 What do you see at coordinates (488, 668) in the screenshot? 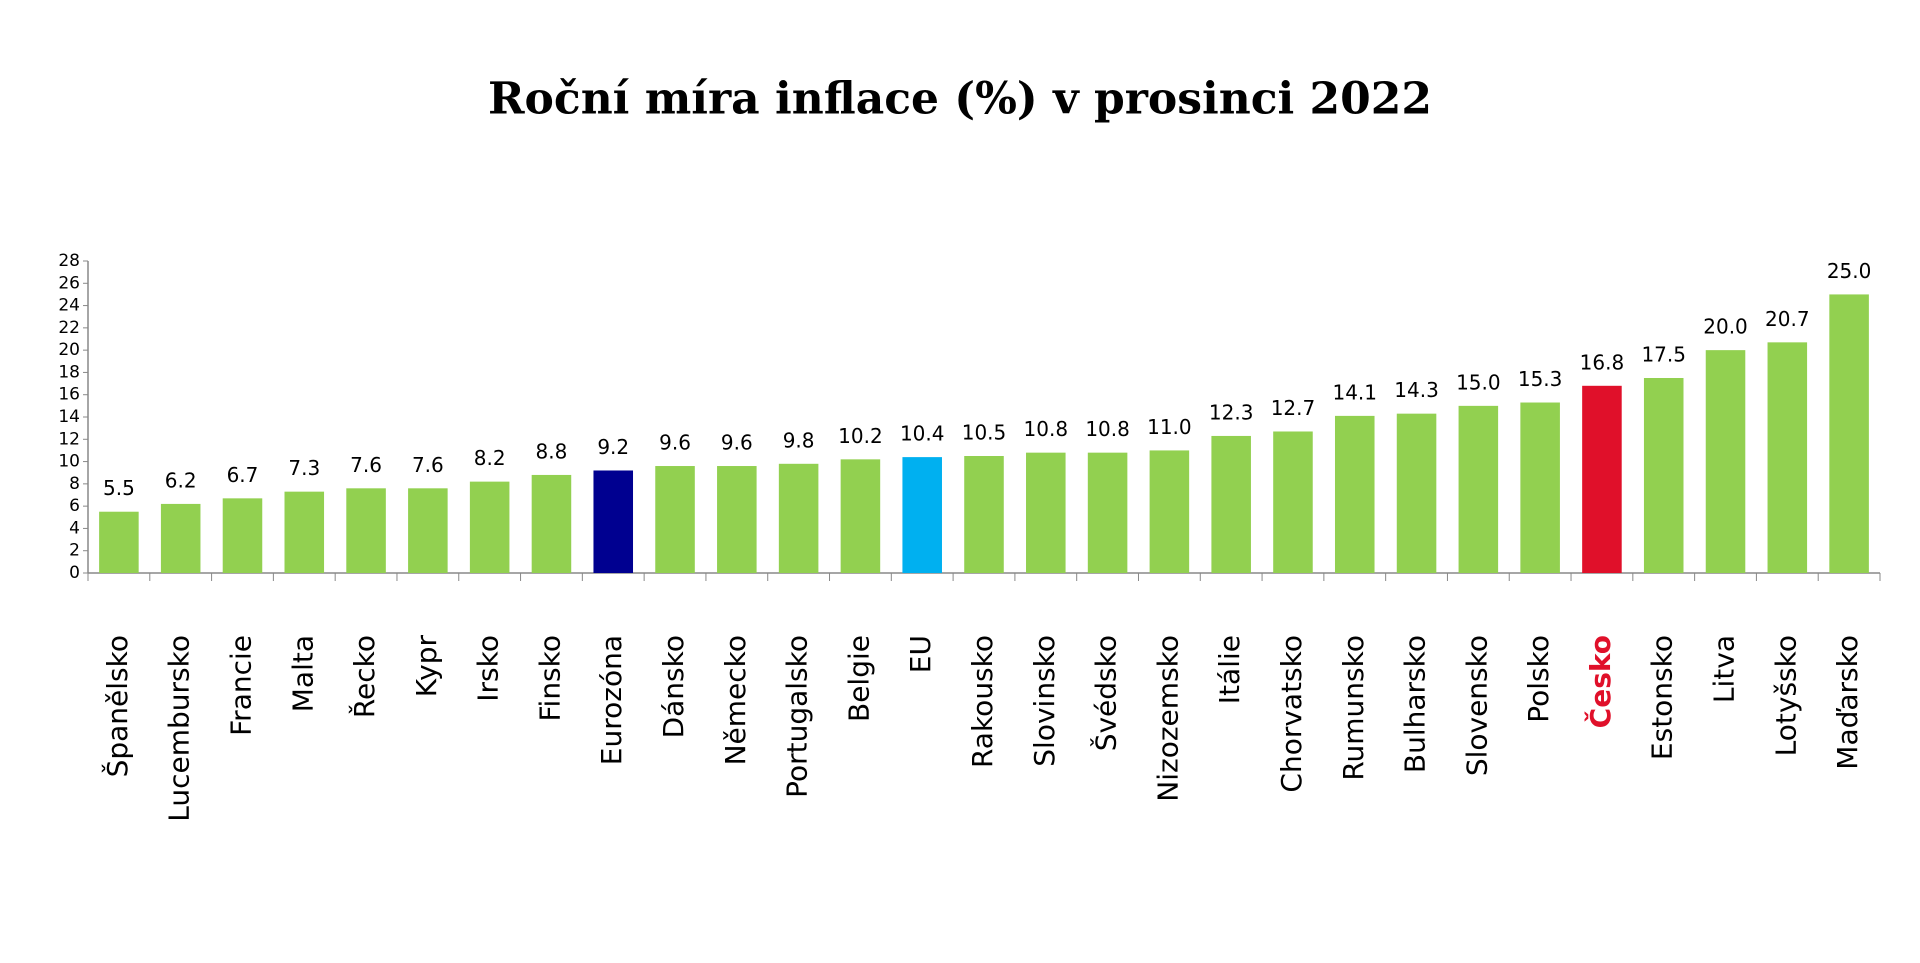
I see `x-tick-label: Irsko` at bounding box center [488, 668].